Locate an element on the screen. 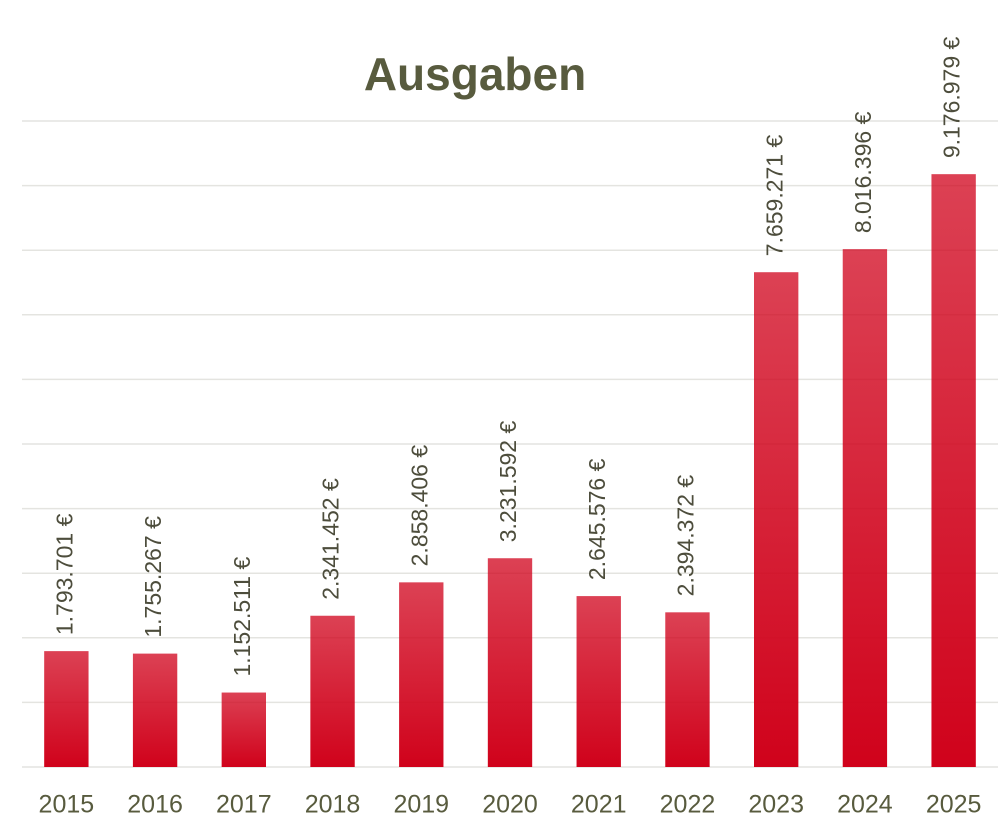 The height and width of the screenshot is (823, 1000). value-label: 8.016.396 € is located at coordinates (863, 172).